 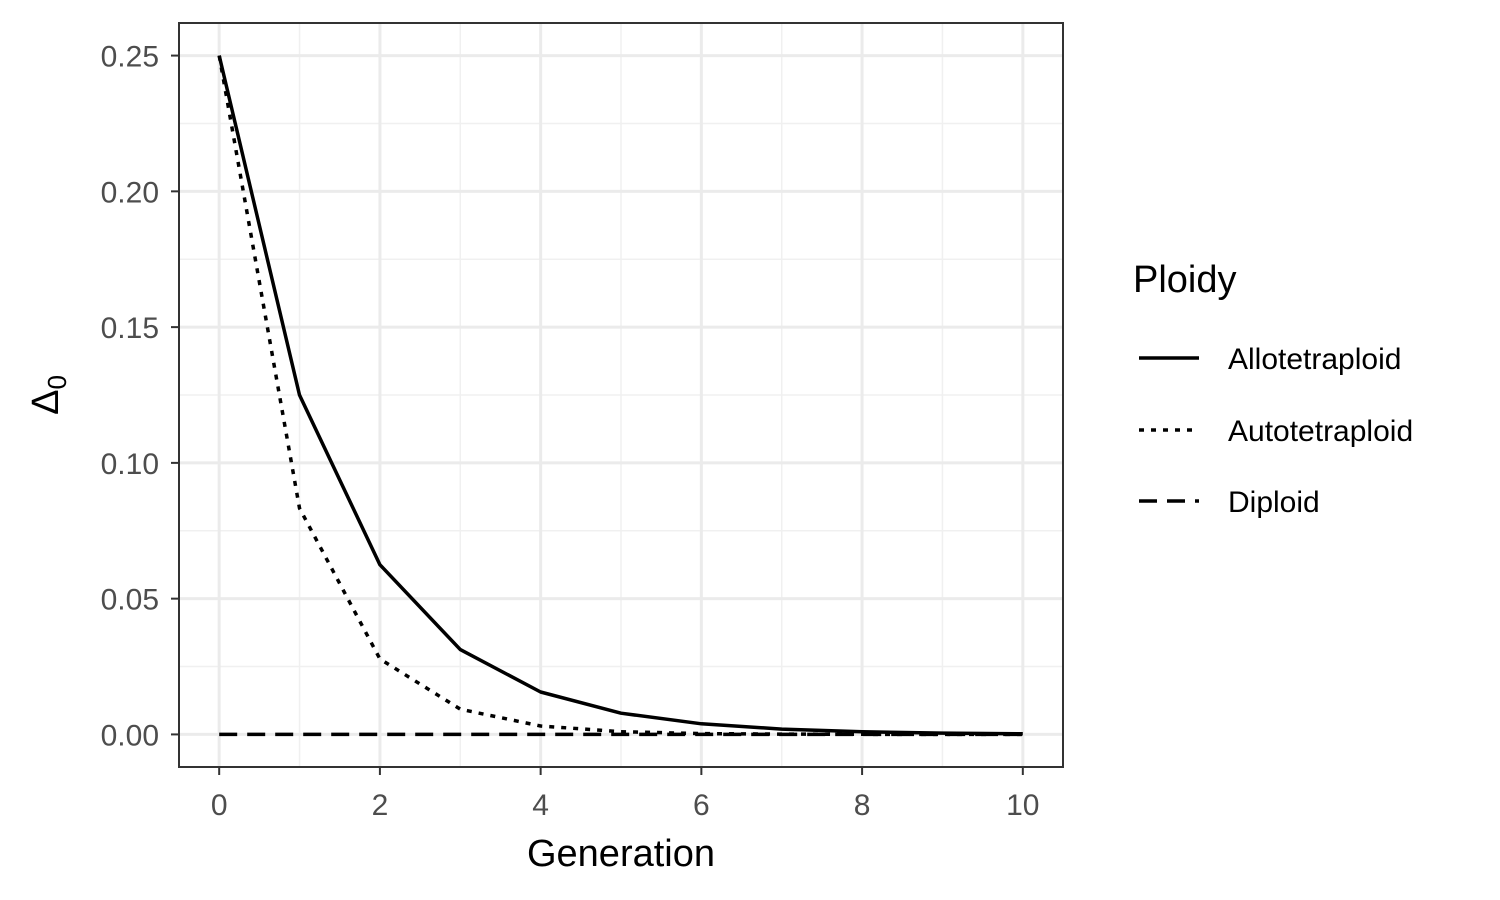 What do you see at coordinates (46, 402) in the screenshot?
I see `y-axis-title-main: Δ` at bounding box center [46, 402].